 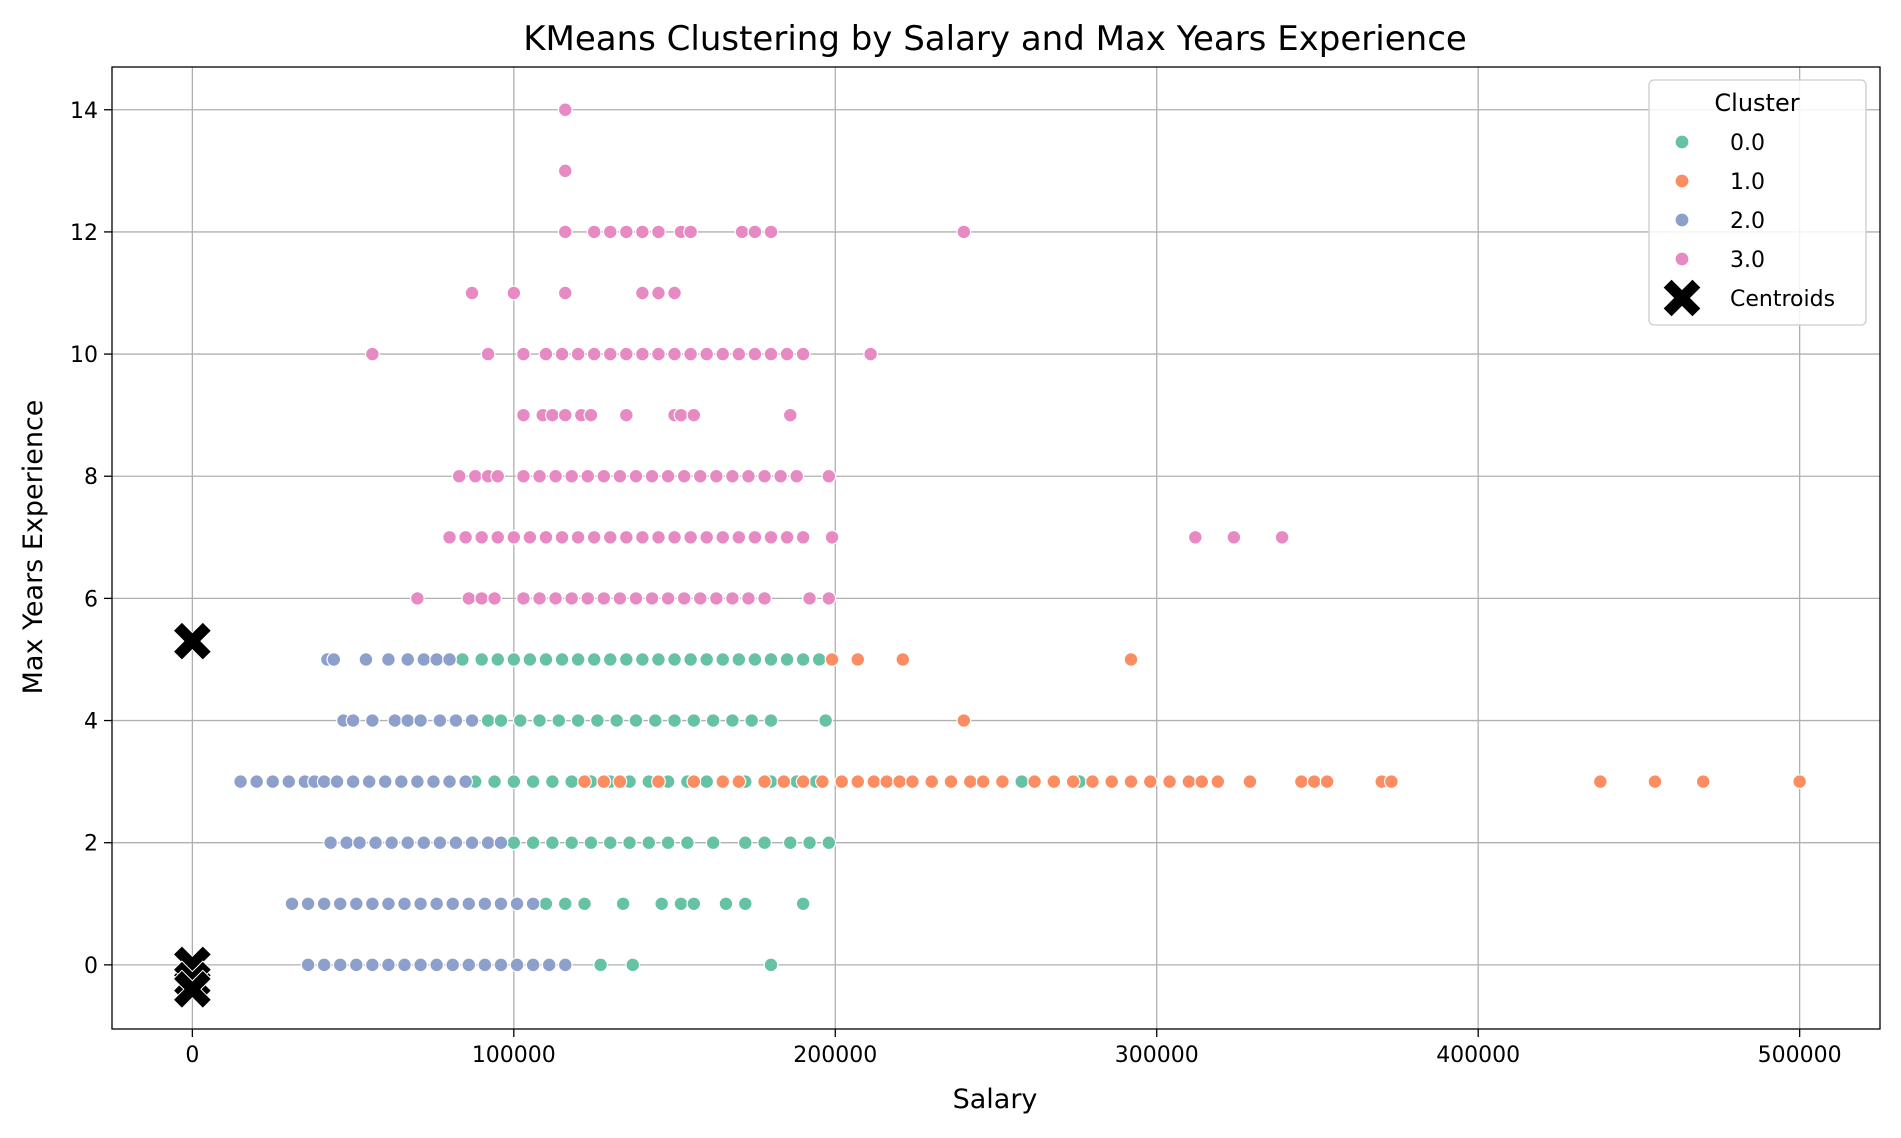 I want to click on y-axis-label: Max Years Experience, so click(x=33, y=547).